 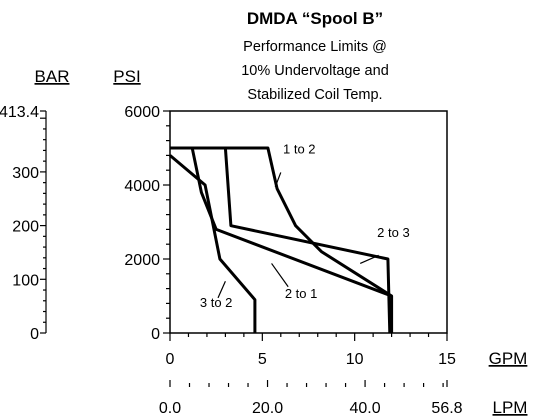 I want to click on lpm-tick-label: 0.0, so click(x=170, y=408).